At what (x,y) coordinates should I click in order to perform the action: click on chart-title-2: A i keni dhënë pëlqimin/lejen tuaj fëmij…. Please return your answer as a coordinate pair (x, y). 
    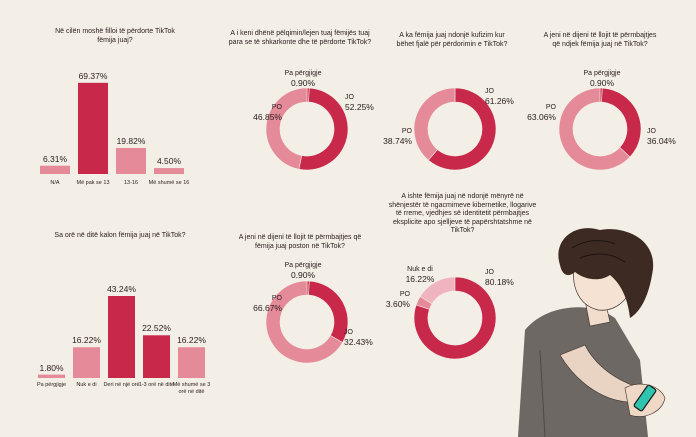
    Looking at the image, I should click on (300, 38).